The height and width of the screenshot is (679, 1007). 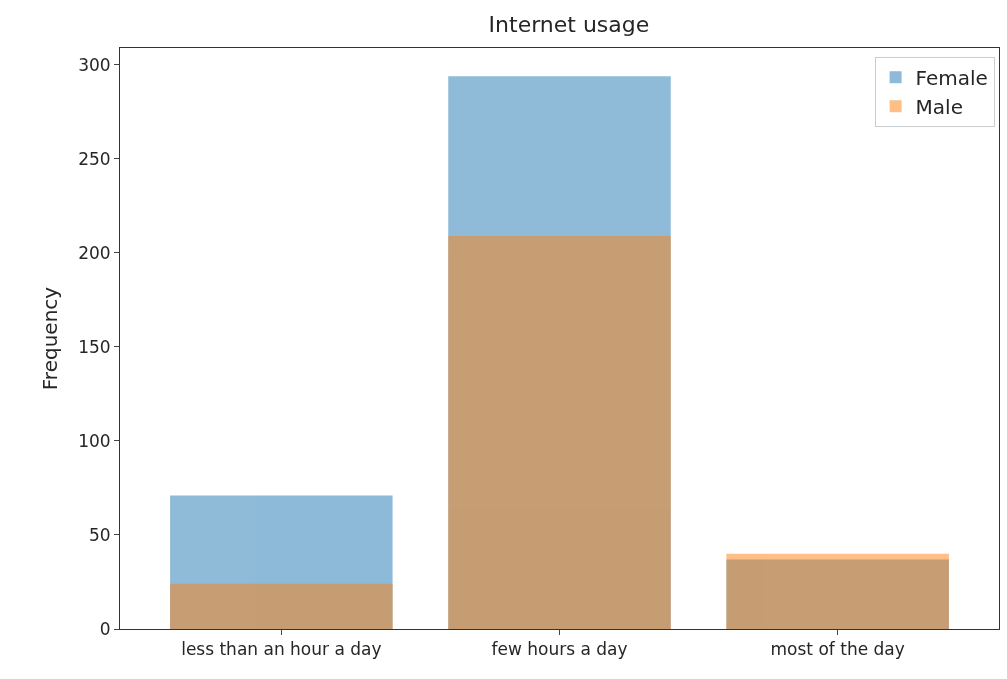 What do you see at coordinates (837, 649) in the screenshot?
I see `x-tick-label: most of the day` at bounding box center [837, 649].